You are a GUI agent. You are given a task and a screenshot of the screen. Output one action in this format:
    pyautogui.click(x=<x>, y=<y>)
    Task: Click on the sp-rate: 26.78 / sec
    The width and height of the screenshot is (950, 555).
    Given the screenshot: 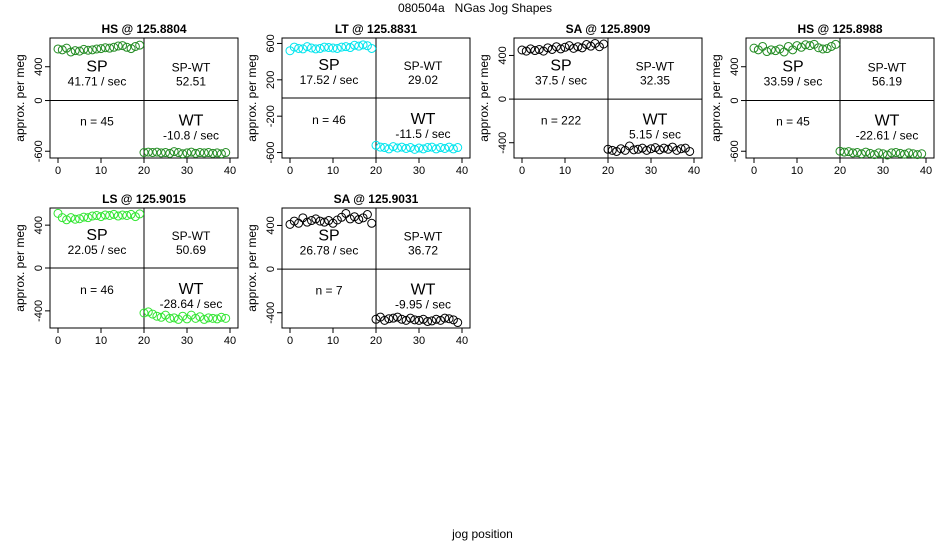 What is the action you would take?
    pyautogui.click(x=329, y=251)
    